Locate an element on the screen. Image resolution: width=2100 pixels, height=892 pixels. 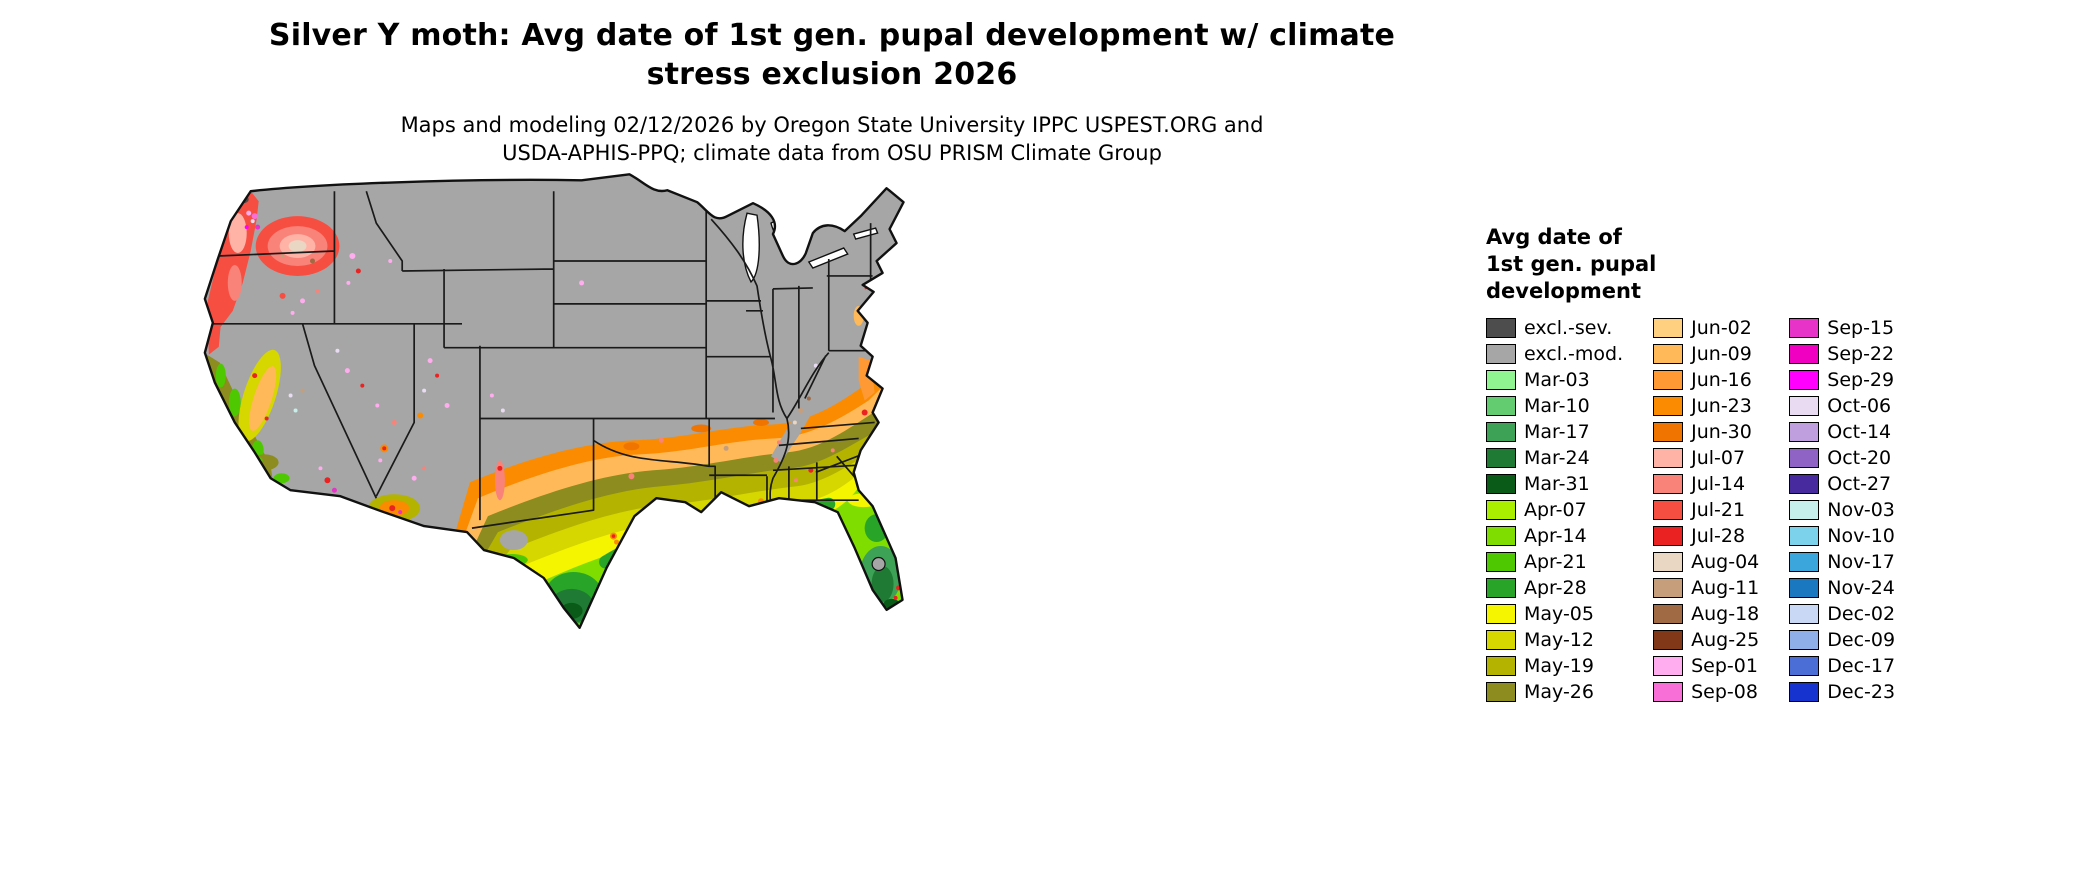
legend-entry: Sep-15 is located at coordinates (1842, 328).